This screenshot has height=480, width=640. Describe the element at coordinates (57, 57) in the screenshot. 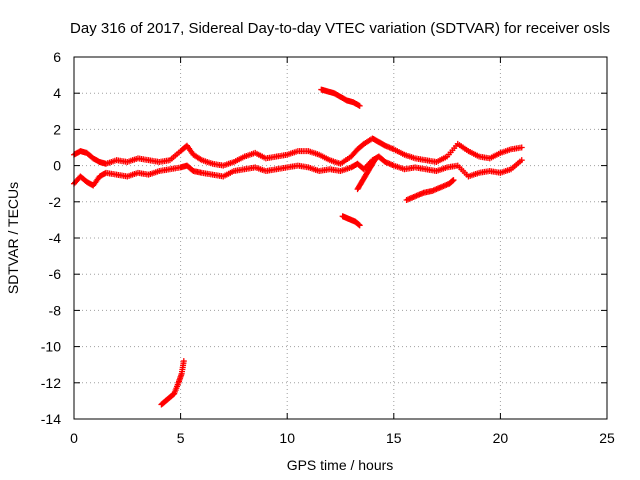

I see `y-tick-label: 6` at that location.